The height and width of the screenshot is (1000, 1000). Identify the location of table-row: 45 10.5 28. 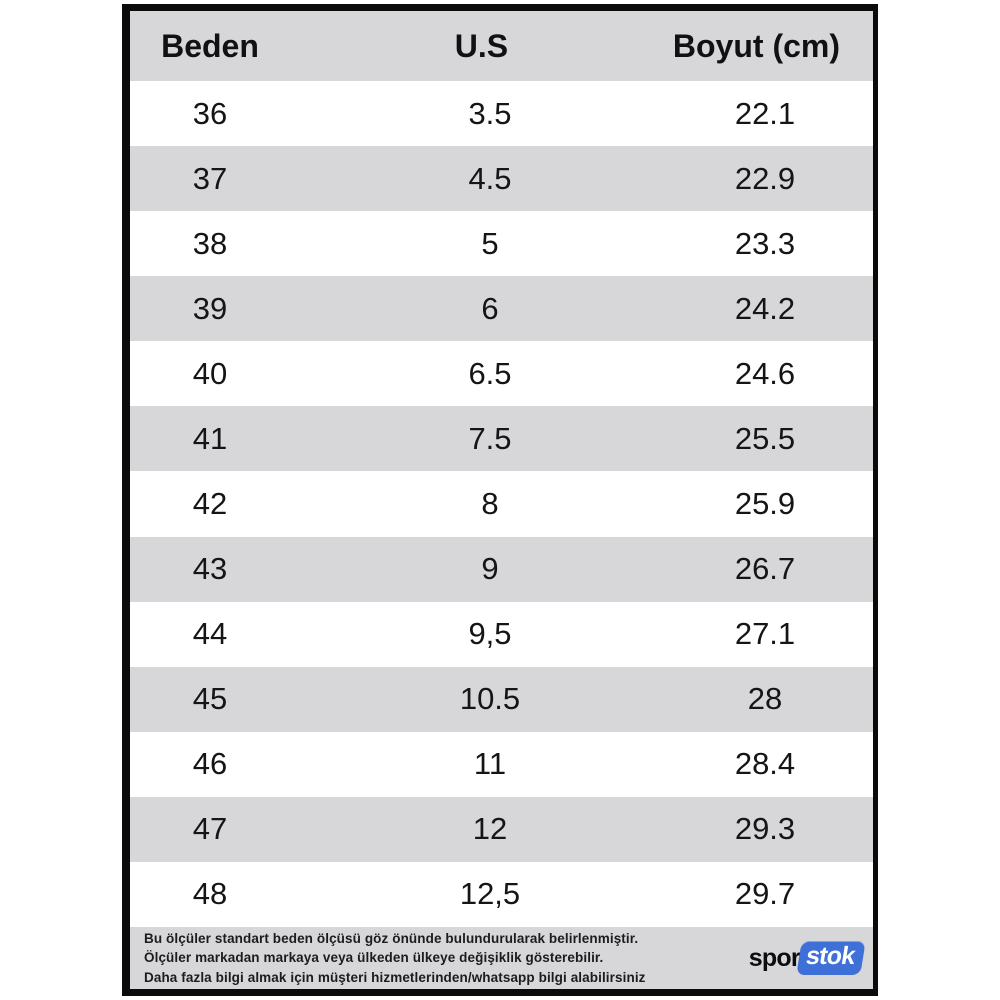
(501, 699).